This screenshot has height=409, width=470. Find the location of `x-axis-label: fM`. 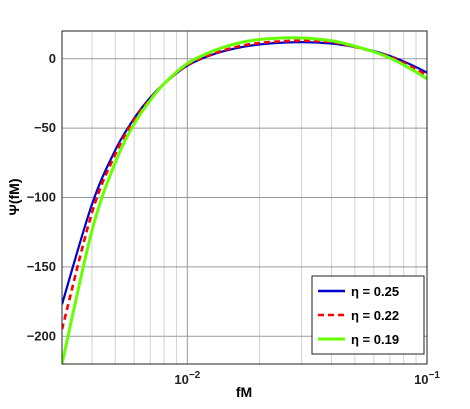

x-axis-label: fM is located at coordinates (244, 392).